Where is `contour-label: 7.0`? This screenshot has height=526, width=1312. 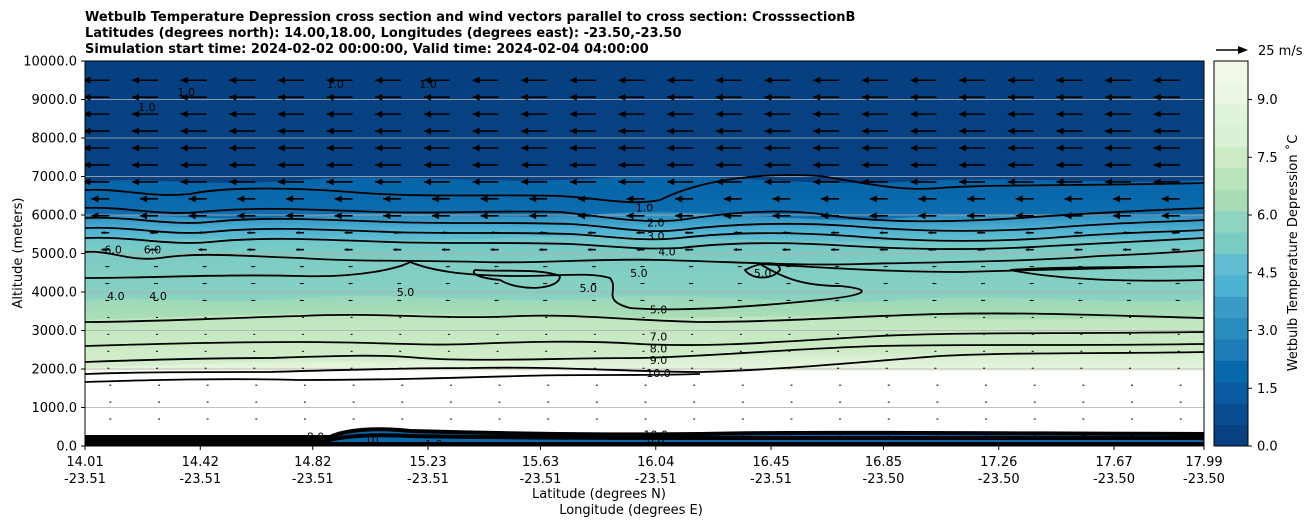 contour-label: 7.0 is located at coordinates (659, 336).